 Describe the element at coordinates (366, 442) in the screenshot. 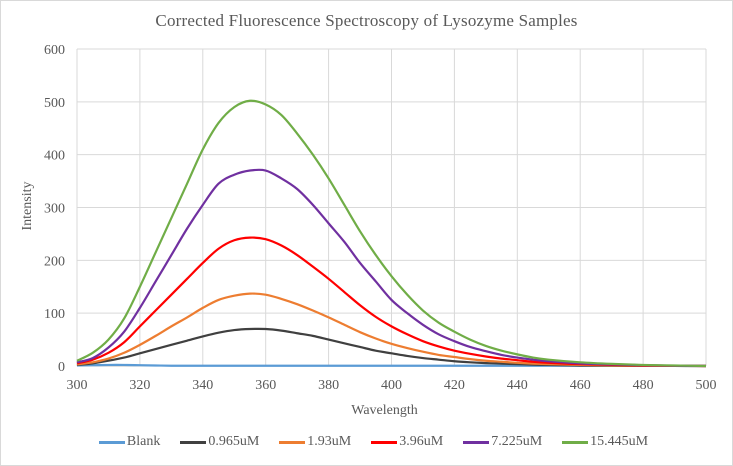

I see `legend: Blank 0.965uM 1.93uM 3.96uM 7.225uM 15.445uM` at that location.